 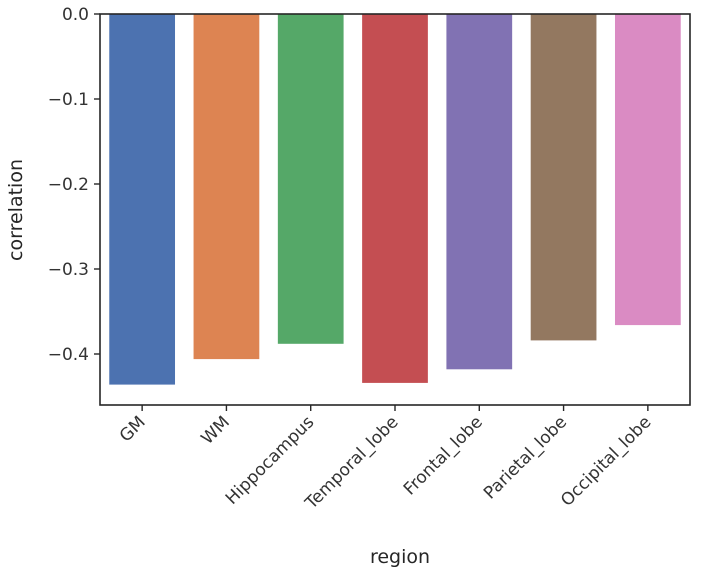 What do you see at coordinates (133, 429) in the screenshot?
I see `x-tick-label: GM` at bounding box center [133, 429].